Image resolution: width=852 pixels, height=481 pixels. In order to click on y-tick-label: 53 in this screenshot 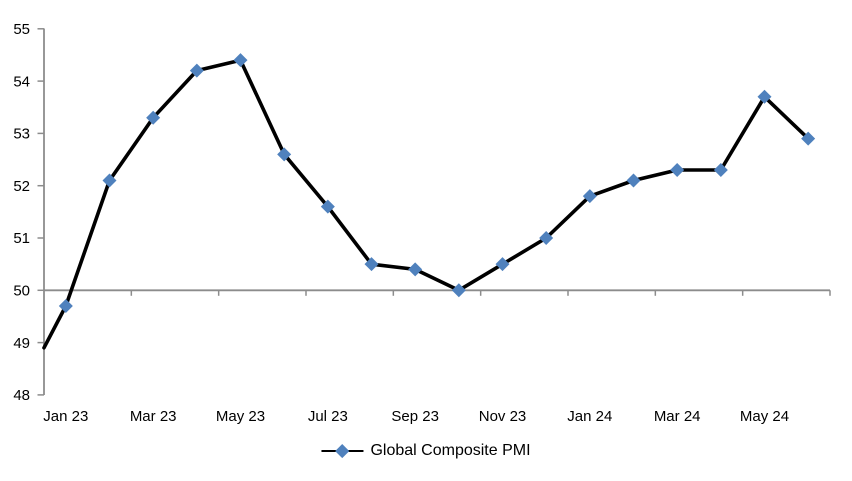, I will do `click(21, 134)`.